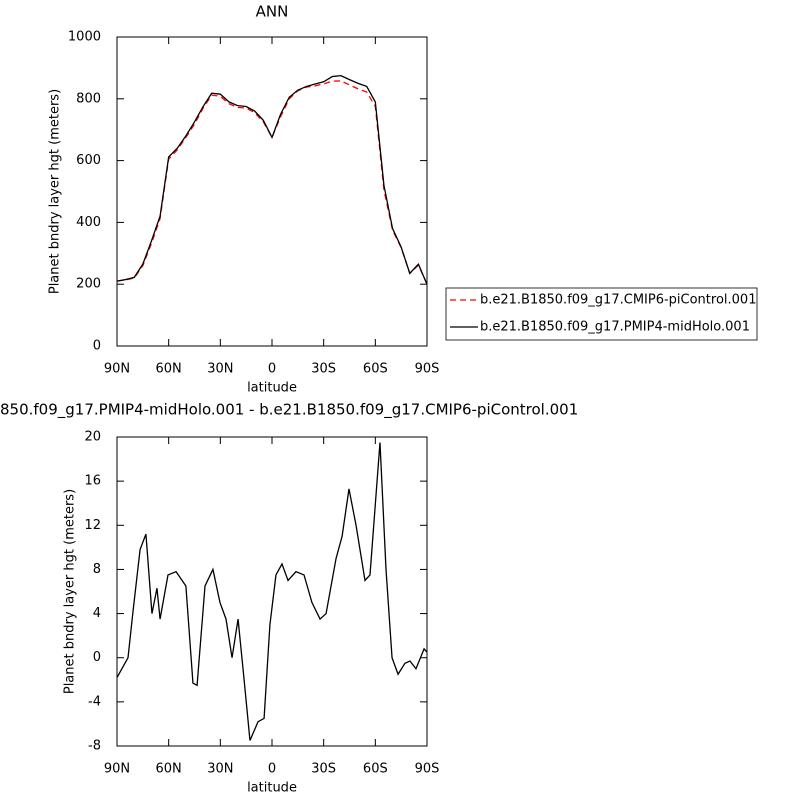  What do you see at coordinates (97, 613) in the screenshot?
I see `y-tick-label: 4` at bounding box center [97, 613].